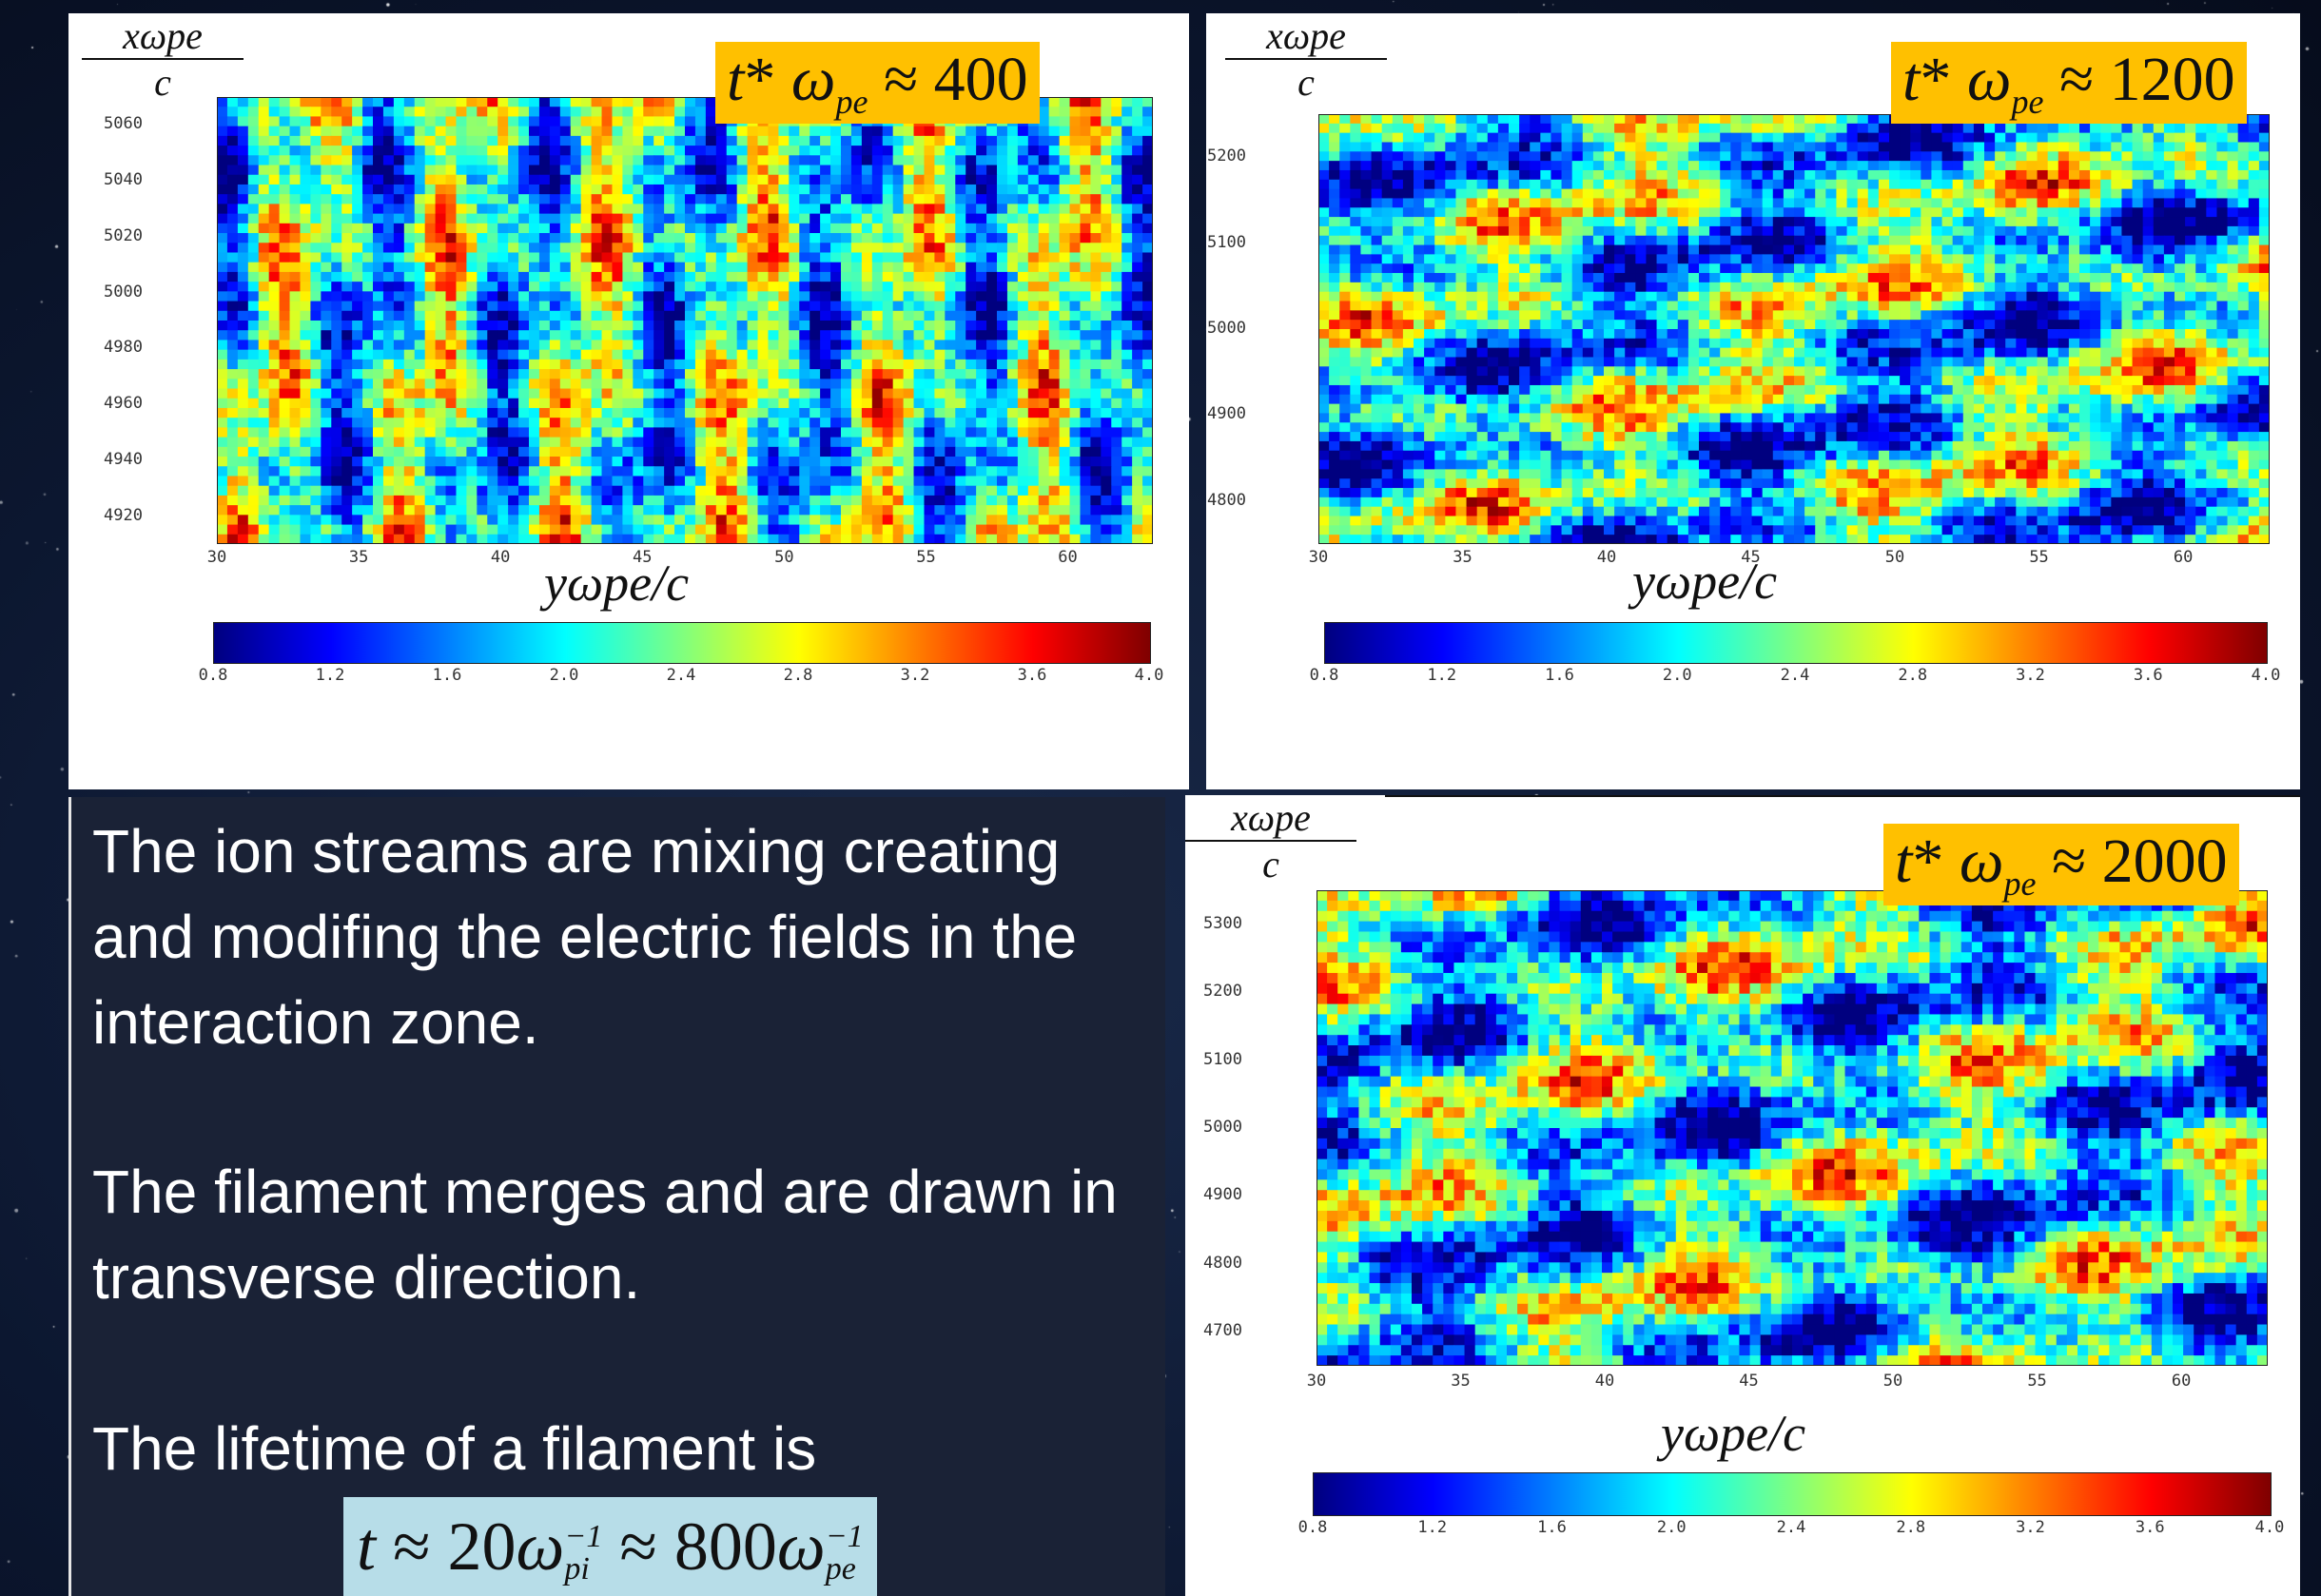 This screenshot has height=1596, width=2321. Describe the element at coordinates (123, 235) in the screenshot. I see `y-tick-label: 5020` at that location.